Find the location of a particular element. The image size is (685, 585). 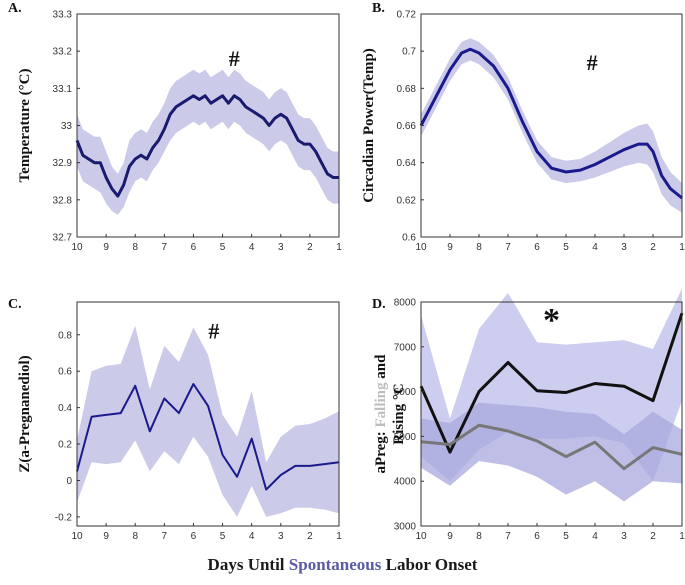

y-tick-label: 0 is located at coordinates (69, 481).